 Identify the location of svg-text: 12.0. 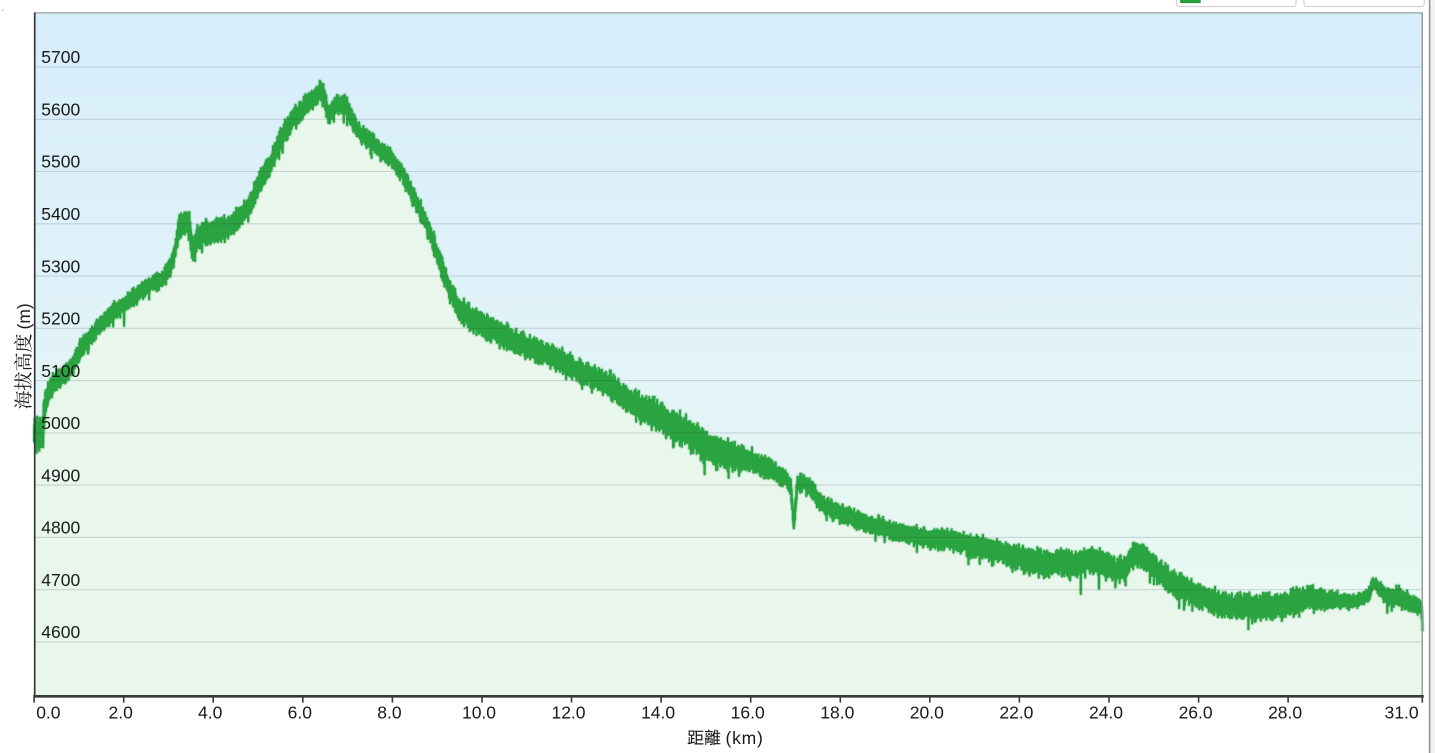
(568, 713).